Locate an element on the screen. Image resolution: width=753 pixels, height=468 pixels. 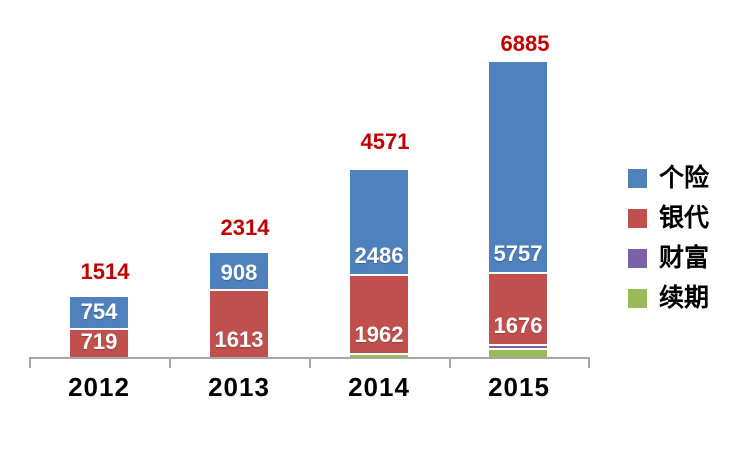
legend-item-yindai: 银代 is located at coordinates (669, 218).